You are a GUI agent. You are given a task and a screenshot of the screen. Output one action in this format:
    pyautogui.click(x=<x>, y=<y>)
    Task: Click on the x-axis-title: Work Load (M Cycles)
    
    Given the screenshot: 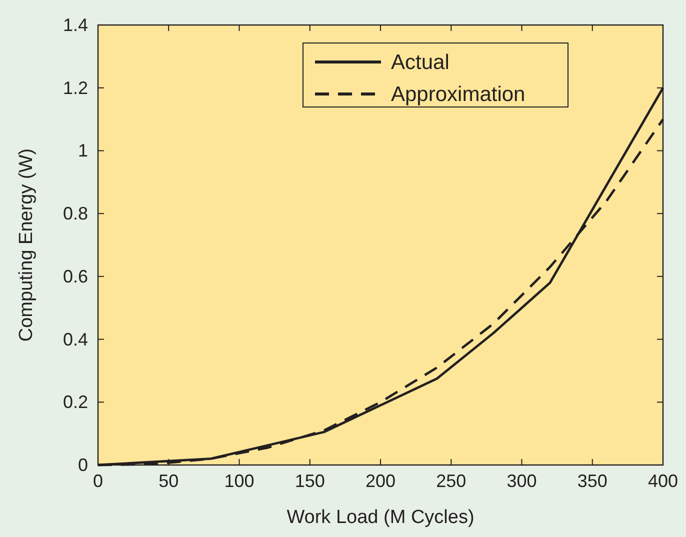 What is the action you would take?
    pyautogui.click(x=380, y=517)
    